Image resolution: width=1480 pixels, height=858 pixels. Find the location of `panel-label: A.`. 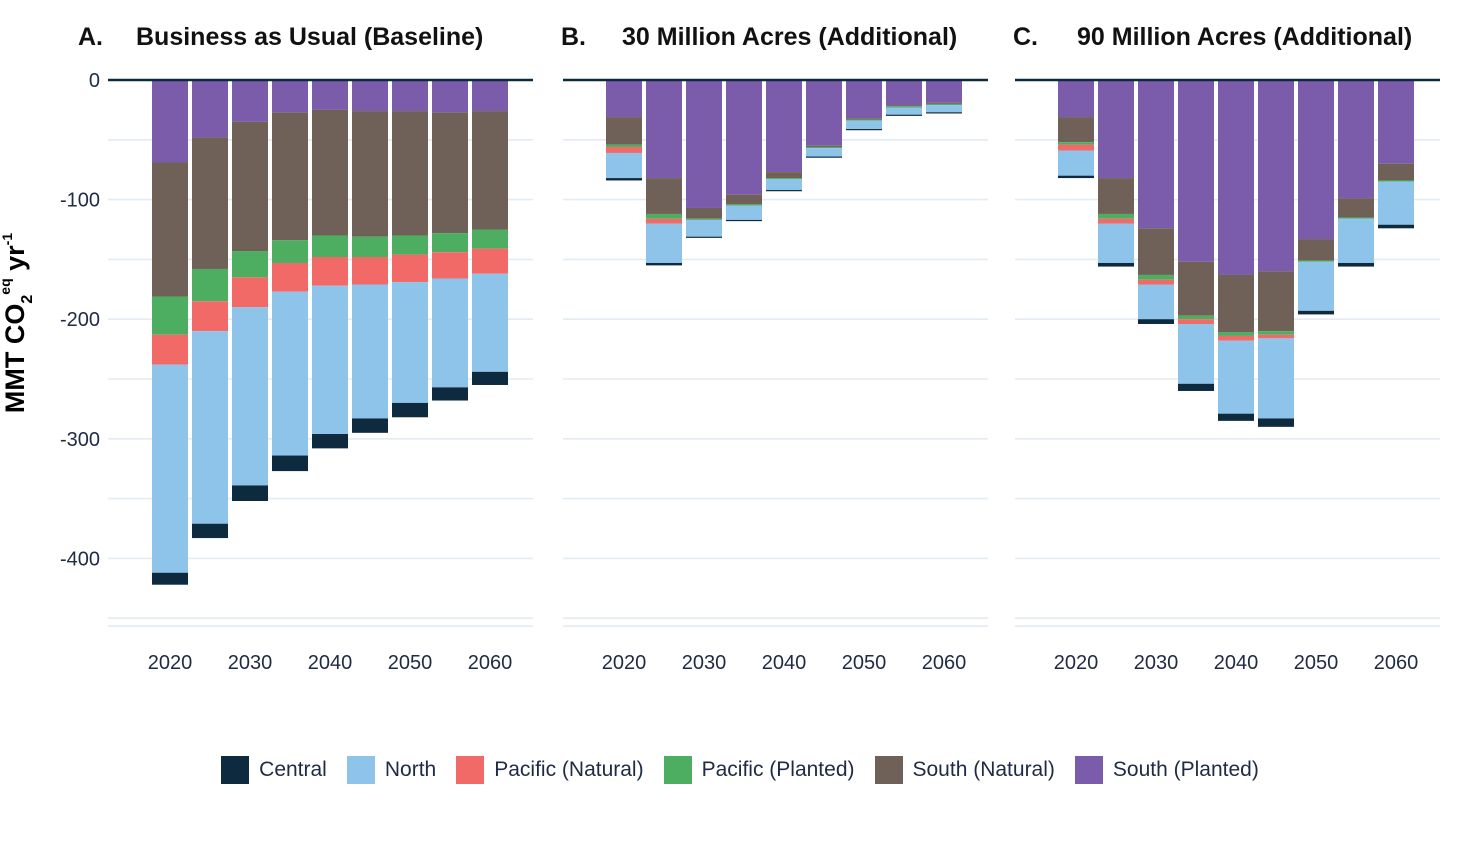

panel-label: A. is located at coordinates (90, 37).